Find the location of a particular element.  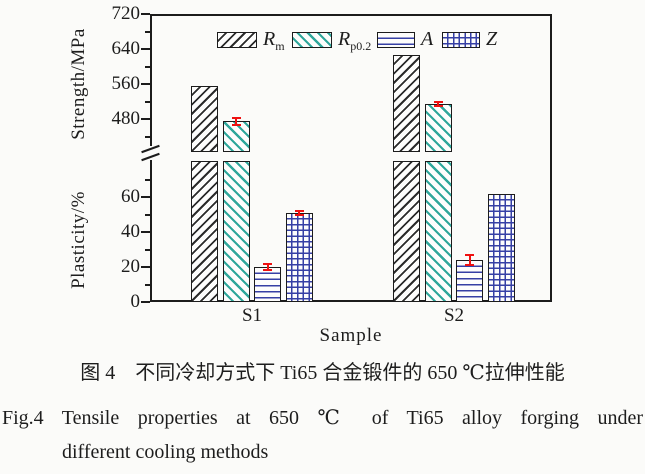

legend-swatch-rm-hatch is located at coordinates (237, 40).